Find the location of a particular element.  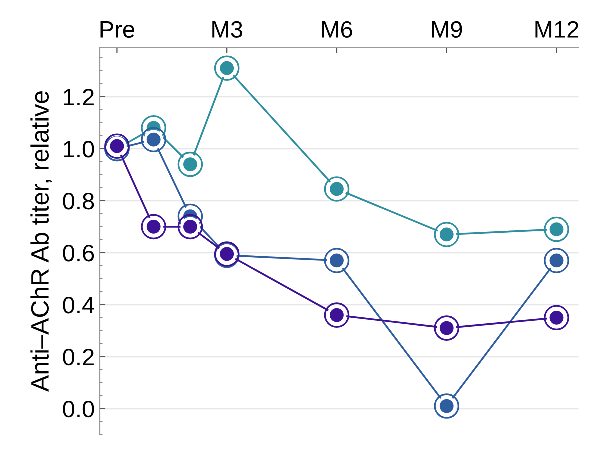

x-tick-label: Pre is located at coordinates (117, 30).